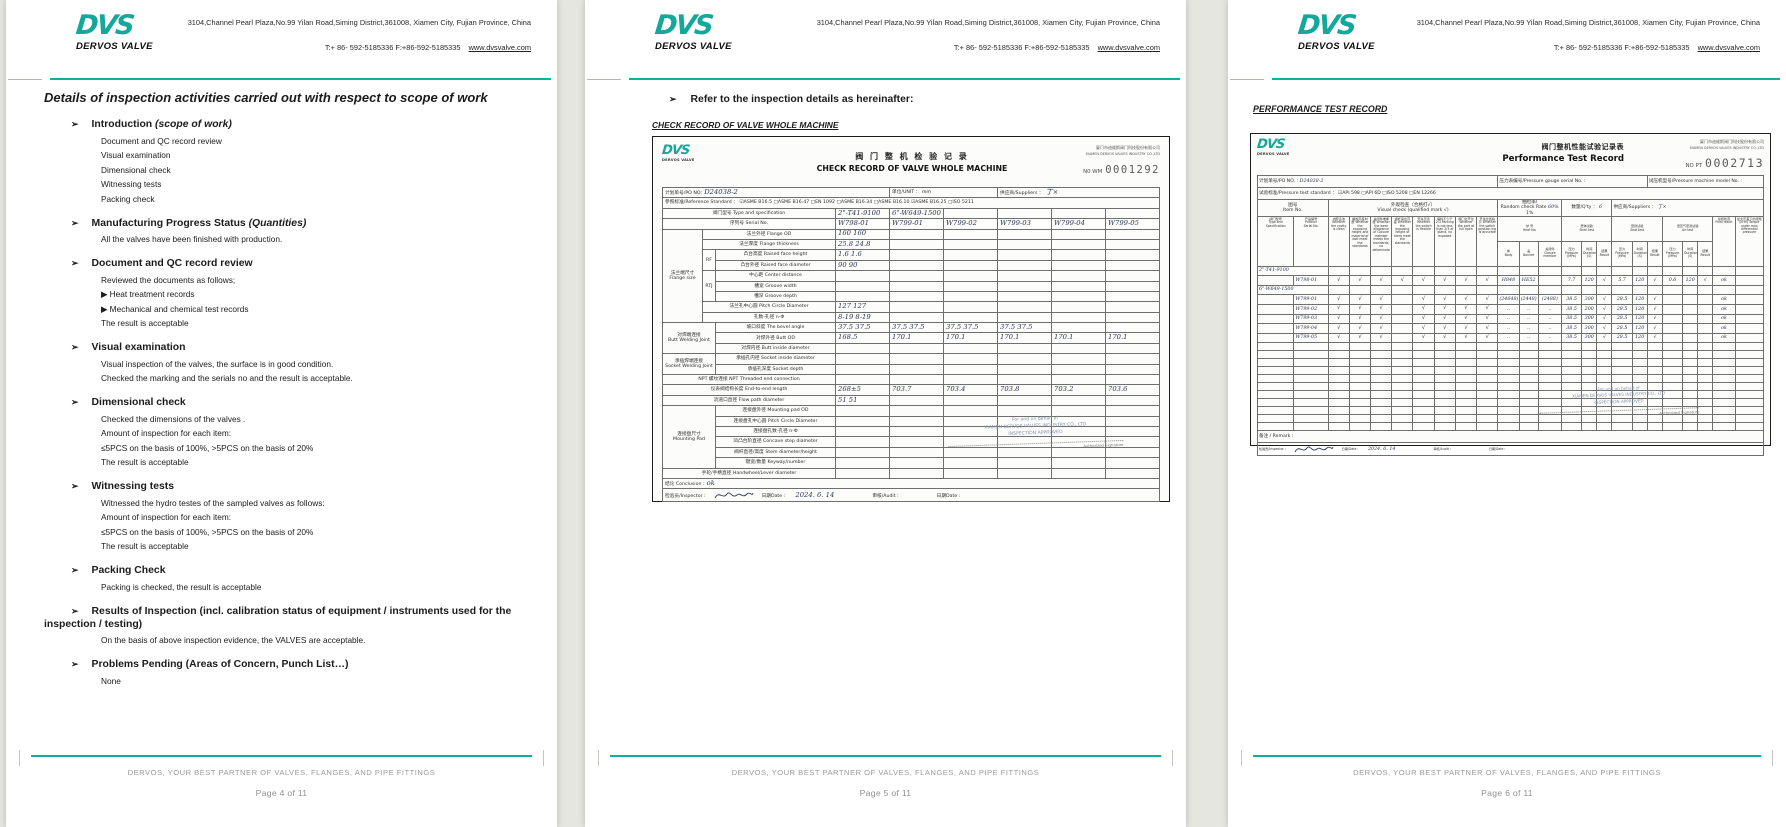  What do you see at coordinates (1311, 299) in the screenshot?
I see `serial-cell: W799-01` at bounding box center [1311, 299].